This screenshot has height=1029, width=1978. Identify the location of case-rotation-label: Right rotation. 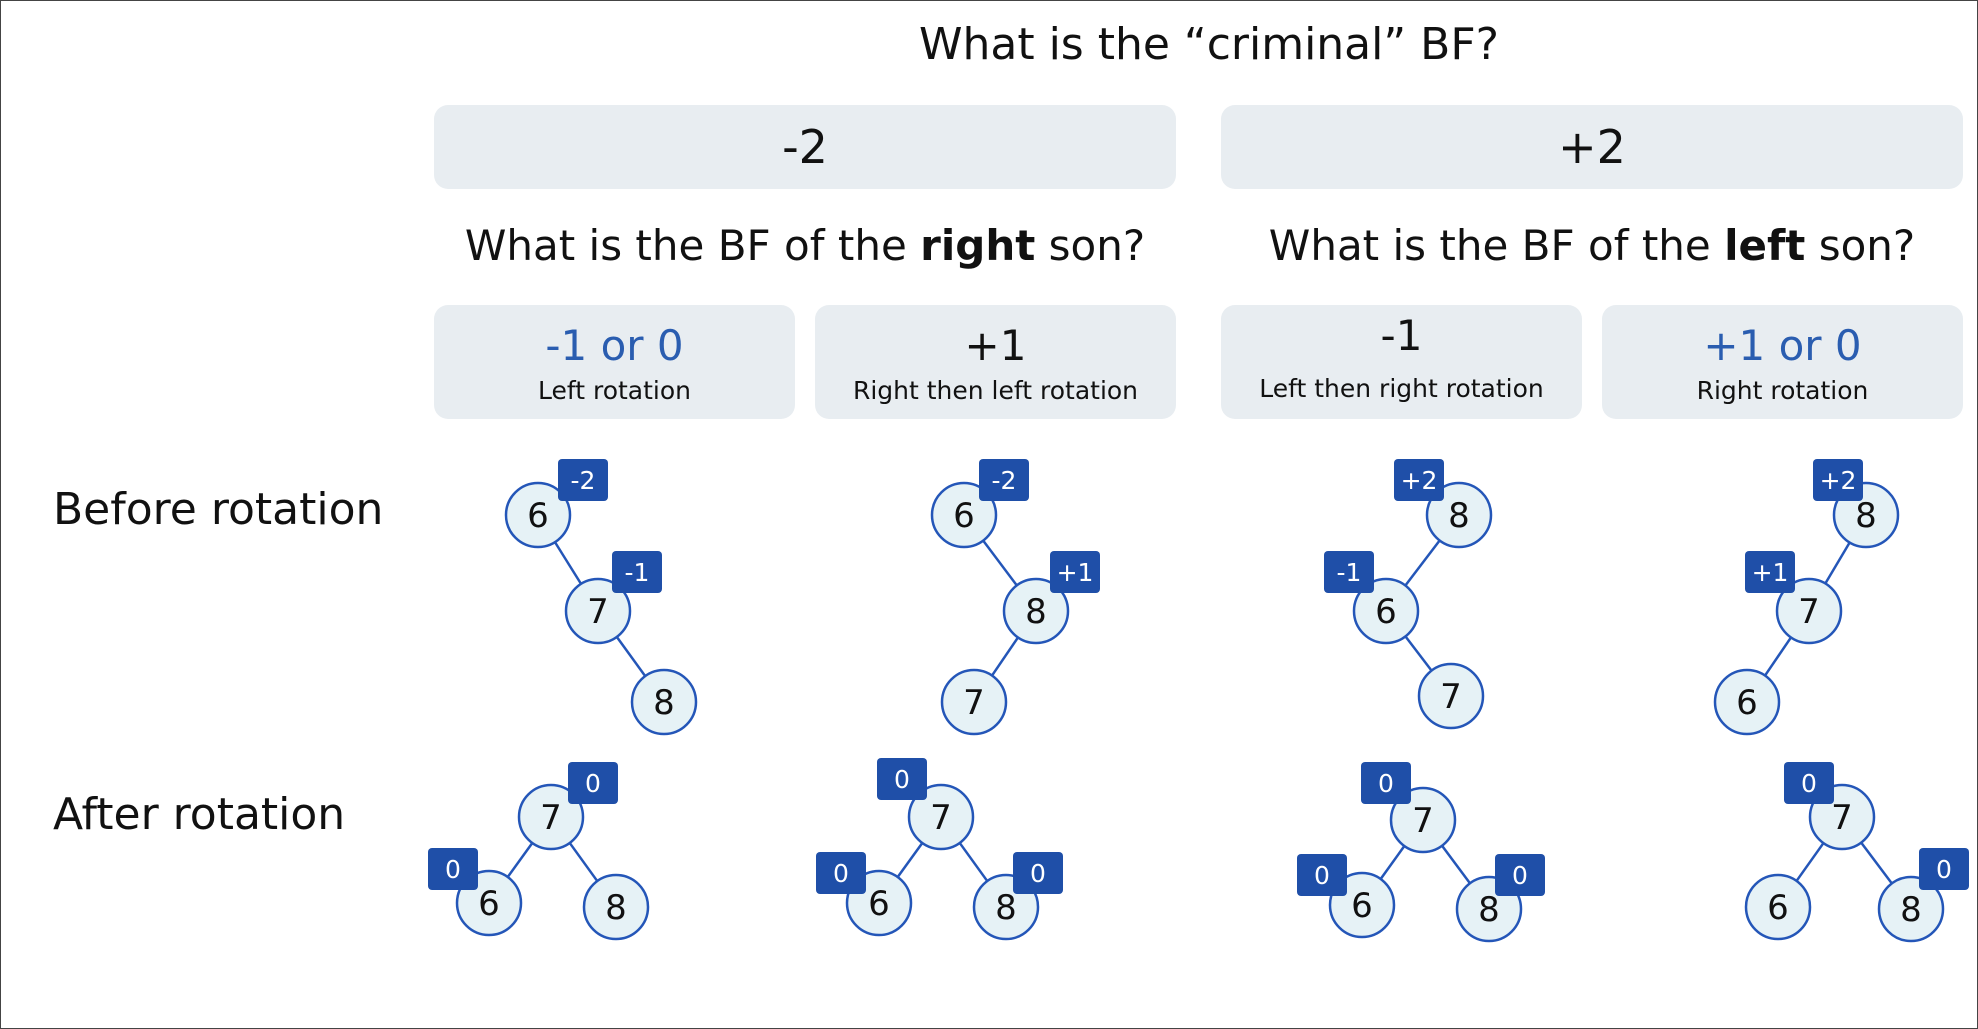
(1782, 390).